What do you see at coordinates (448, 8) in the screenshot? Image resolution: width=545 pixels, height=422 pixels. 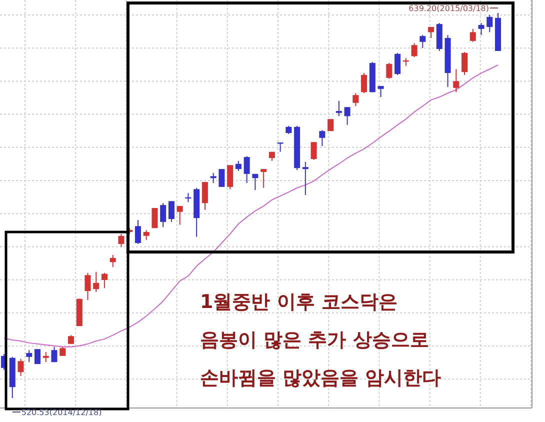 I see `annotation: 639.20(2015/03/18)` at bounding box center [448, 8].